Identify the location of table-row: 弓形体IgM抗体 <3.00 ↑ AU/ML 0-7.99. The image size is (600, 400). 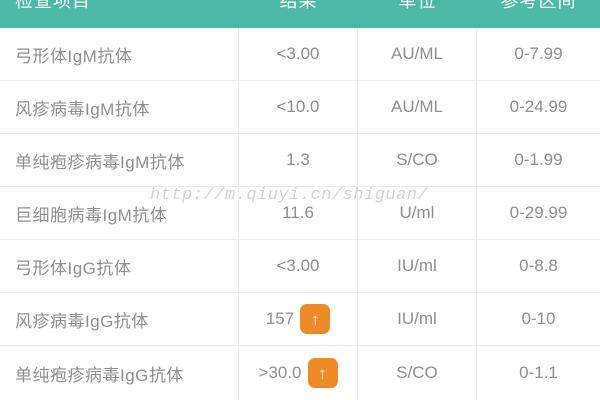
(300, 54).